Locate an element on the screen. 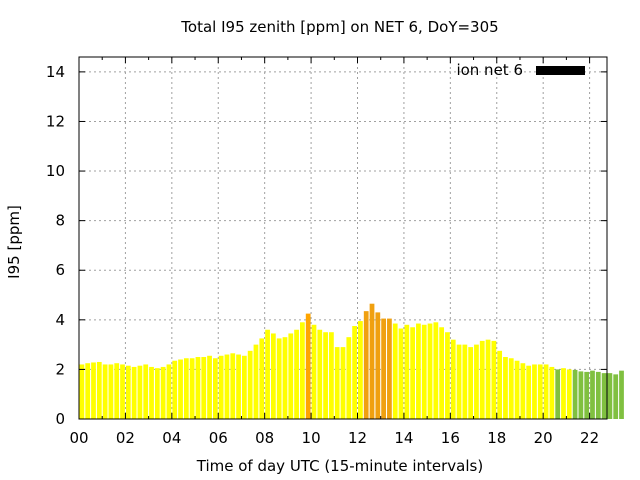  x-tick-label: 16 is located at coordinates (450, 438).